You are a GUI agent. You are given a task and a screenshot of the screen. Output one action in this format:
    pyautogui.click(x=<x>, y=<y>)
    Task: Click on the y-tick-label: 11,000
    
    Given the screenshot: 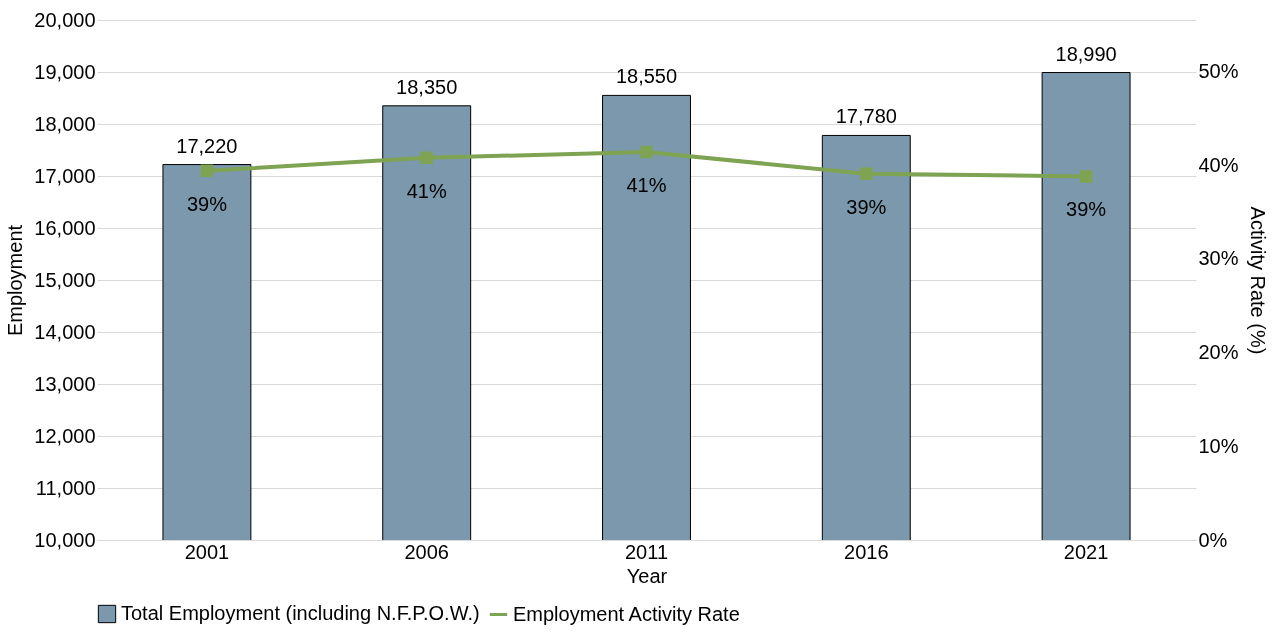 What is the action you would take?
    pyautogui.click(x=65, y=487)
    